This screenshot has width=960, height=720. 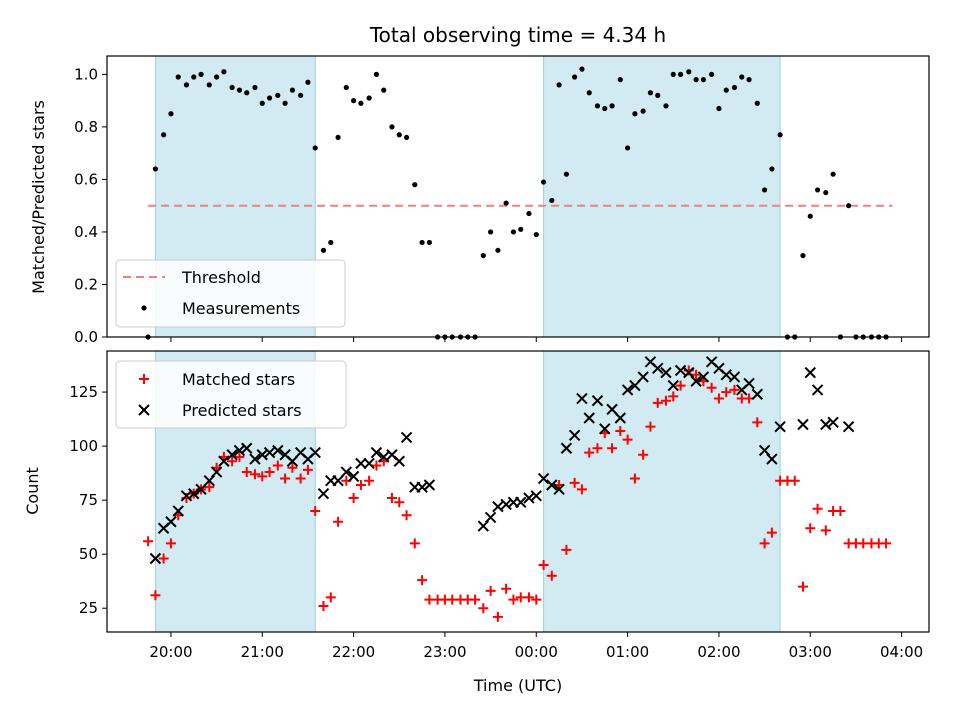 I want to click on measurements-legend-label: Measurements, so click(x=241, y=308).